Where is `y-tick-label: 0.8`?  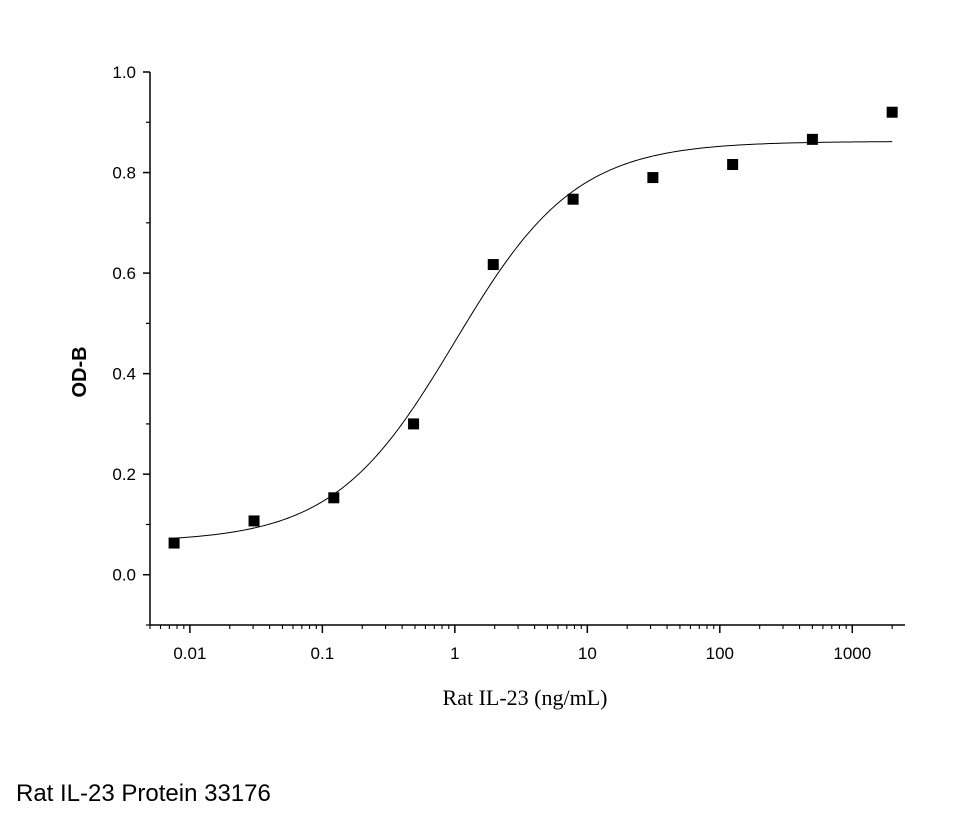
y-tick-label: 0.8 is located at coordinates (124, 173).